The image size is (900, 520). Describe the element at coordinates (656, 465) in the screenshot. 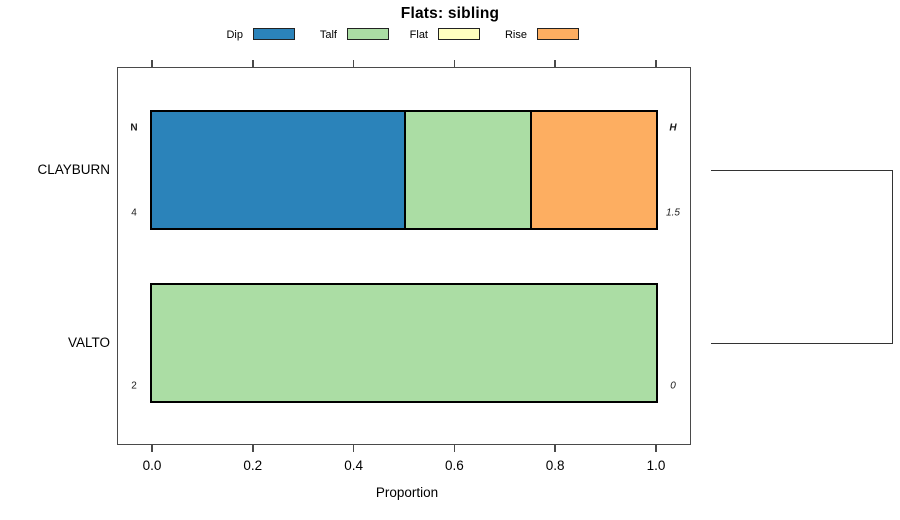

I see `x-axis-tick-label: 1.0` at that location.